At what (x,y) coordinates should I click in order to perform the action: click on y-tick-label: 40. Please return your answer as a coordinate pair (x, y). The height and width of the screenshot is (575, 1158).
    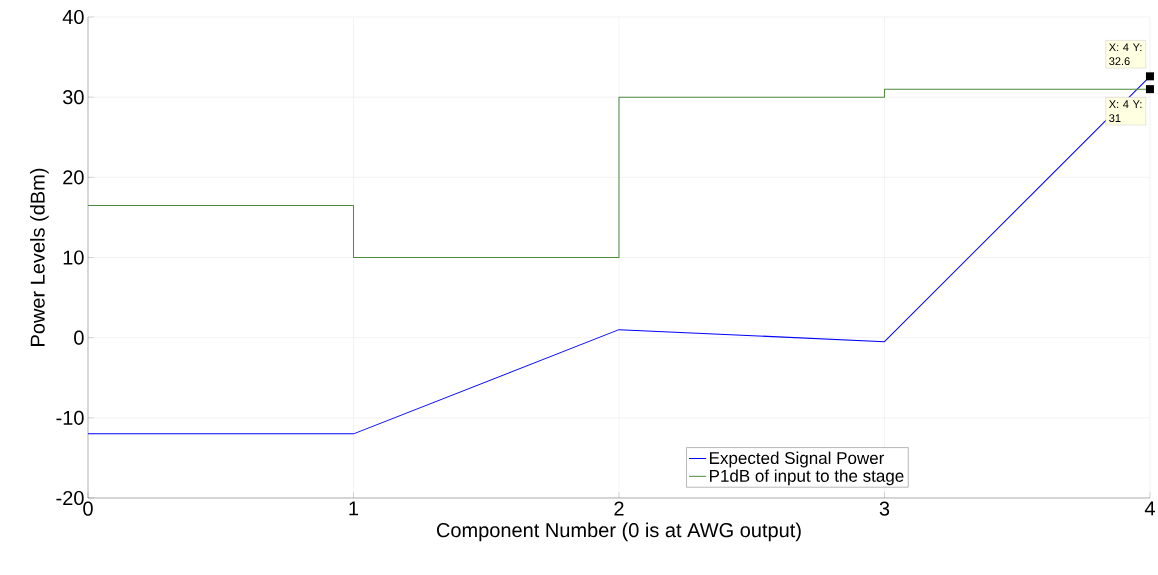
    Looking at the image, I should click on (73, 17).